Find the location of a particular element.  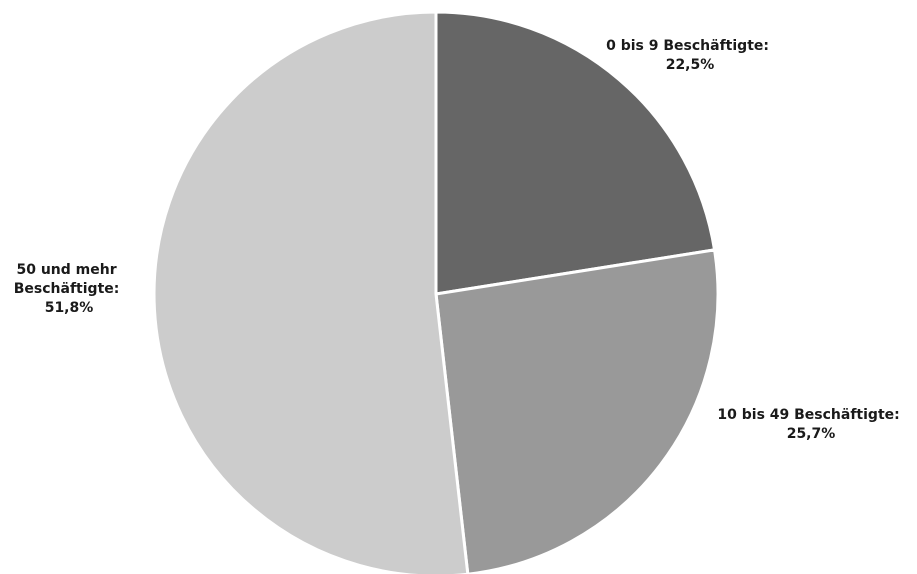

slice-label-10-49: 10 bis 49 Beschäftigte: 25,7% is located at coordinates (810, 424).